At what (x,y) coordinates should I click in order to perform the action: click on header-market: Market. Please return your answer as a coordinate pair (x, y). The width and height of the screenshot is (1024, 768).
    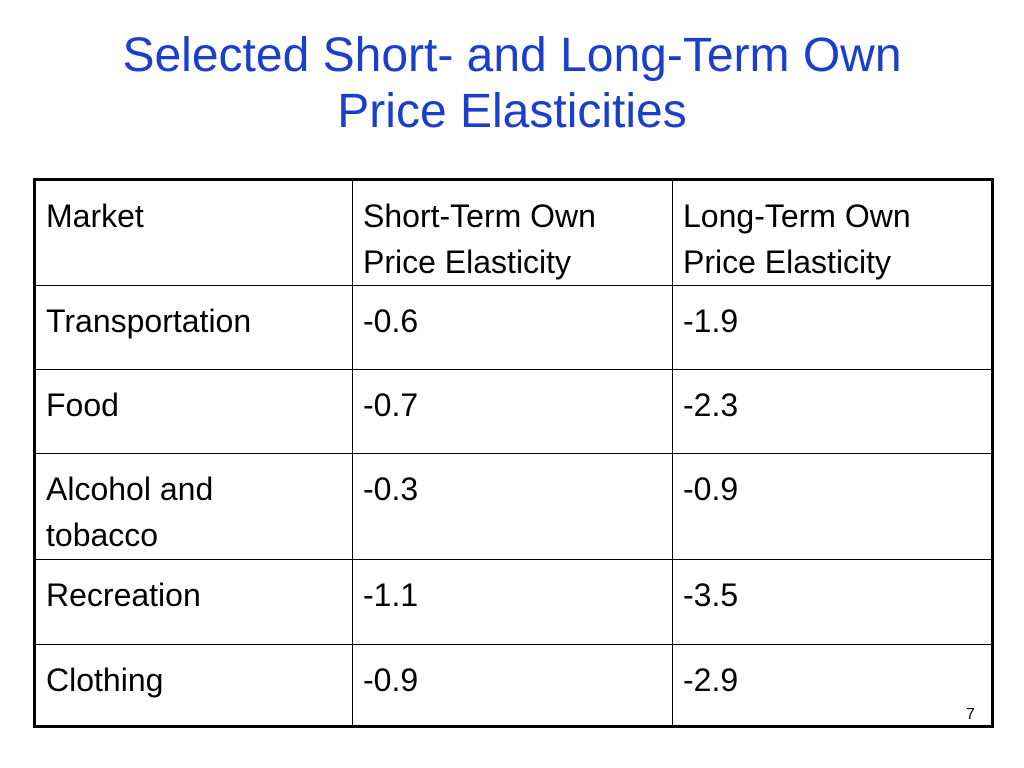
    Looking at the image, I should click on (193, 232).